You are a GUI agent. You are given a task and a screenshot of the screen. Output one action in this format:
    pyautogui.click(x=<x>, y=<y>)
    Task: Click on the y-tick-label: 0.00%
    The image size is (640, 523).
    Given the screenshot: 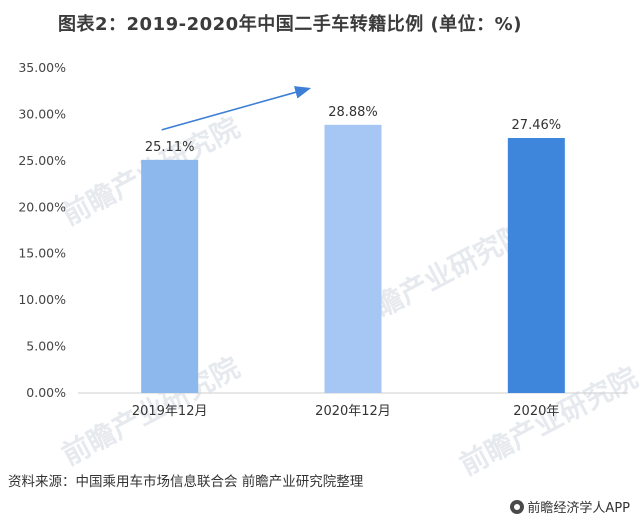 What is the action you would take?
    pyautogui.click(x=46, y=392)
    